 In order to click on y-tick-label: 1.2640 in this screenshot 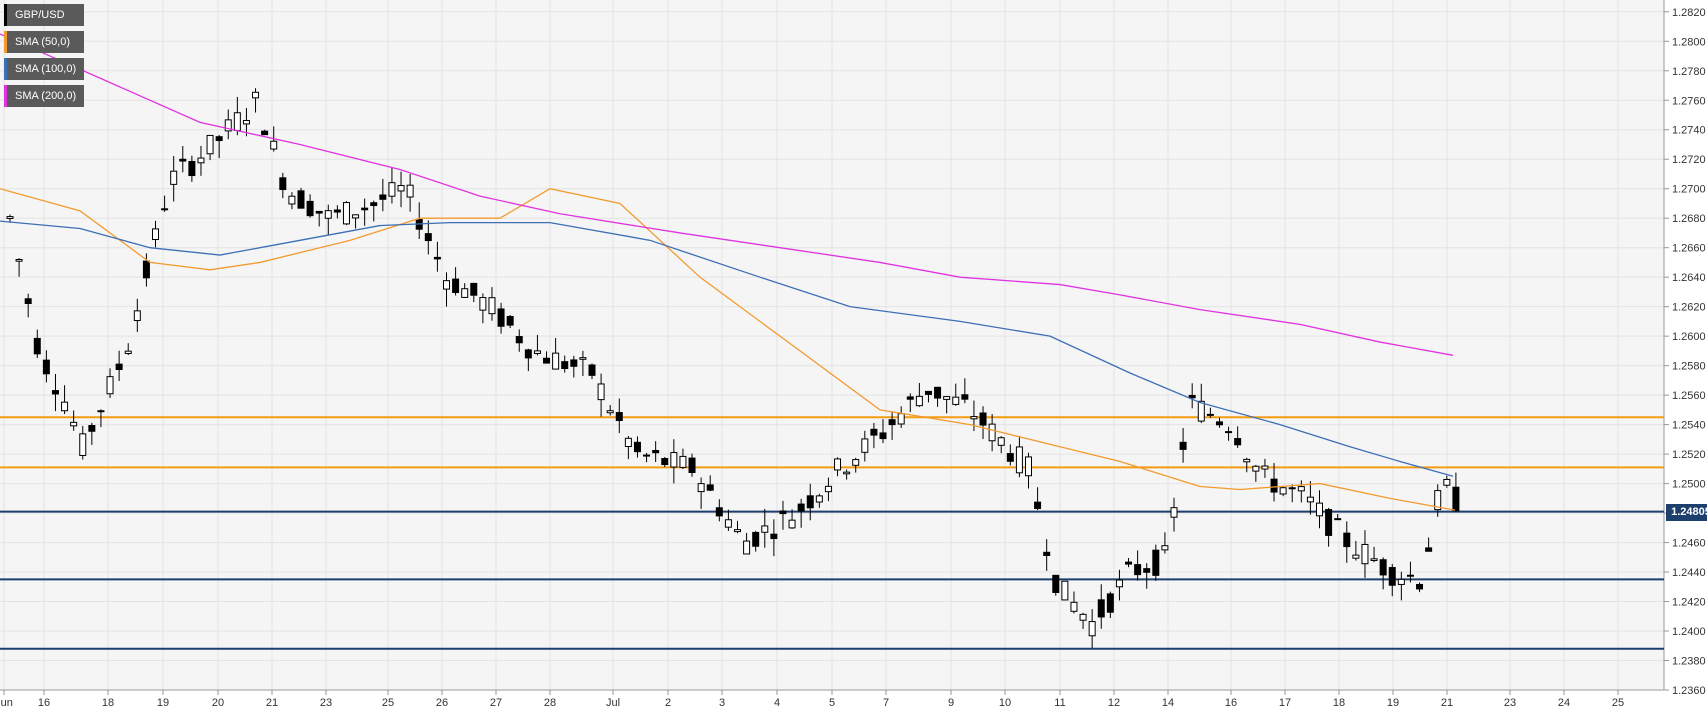, I will do `click(1689, 278)`.